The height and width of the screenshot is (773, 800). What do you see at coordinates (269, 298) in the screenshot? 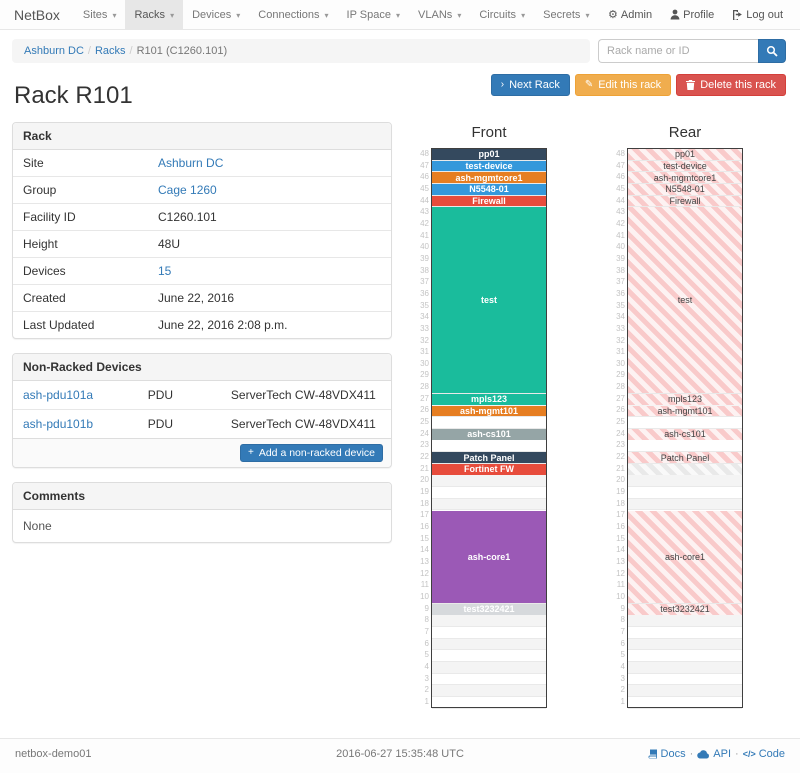
I see `attr-value: June 22, 2016` at bounding box center [269, 298].